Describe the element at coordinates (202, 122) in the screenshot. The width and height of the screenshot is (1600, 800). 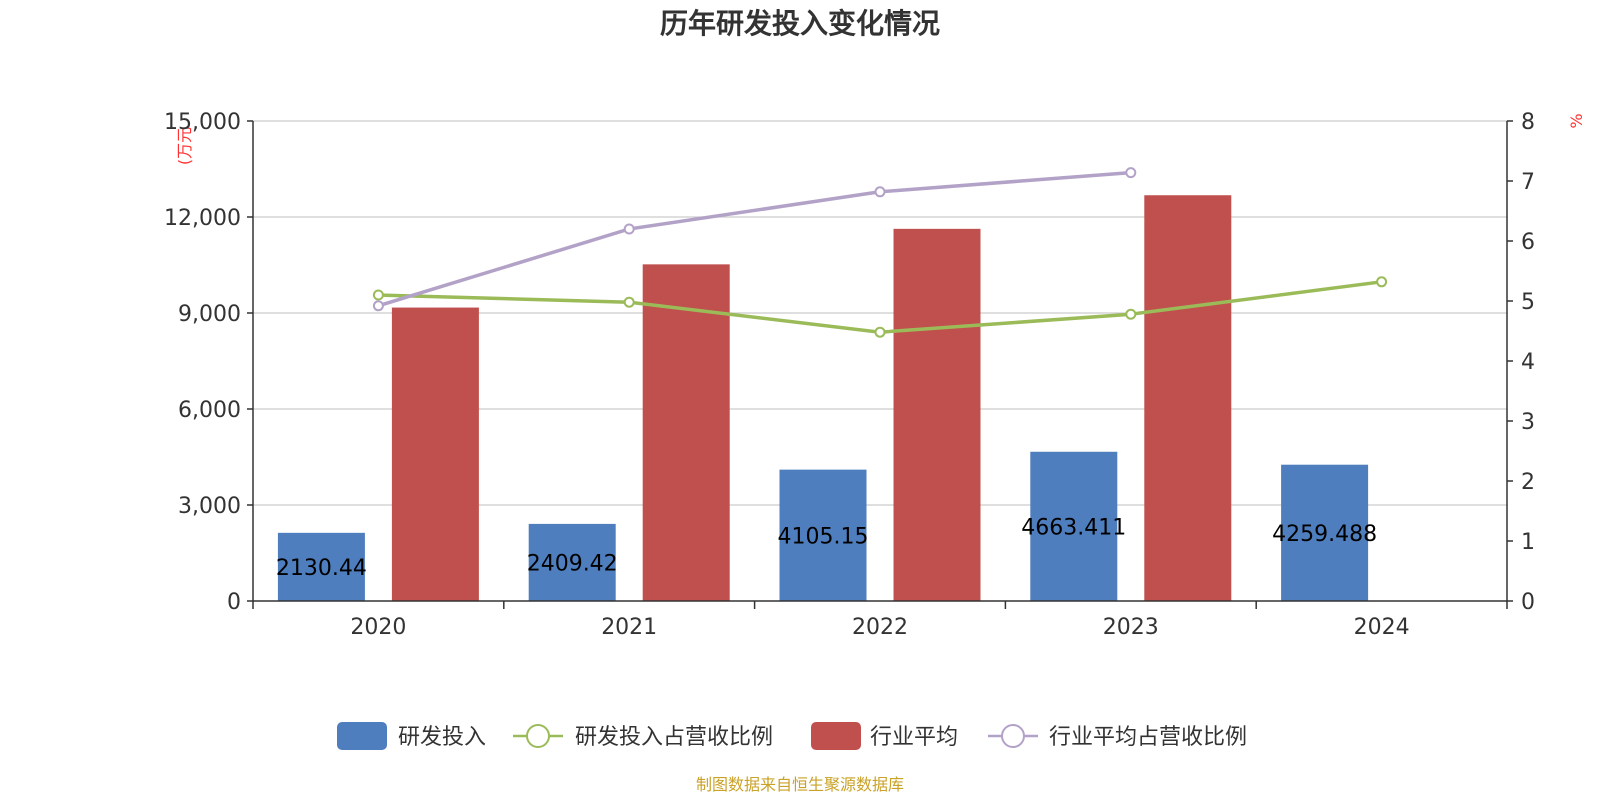
I see `left-tick-label: 15,000` at that location.